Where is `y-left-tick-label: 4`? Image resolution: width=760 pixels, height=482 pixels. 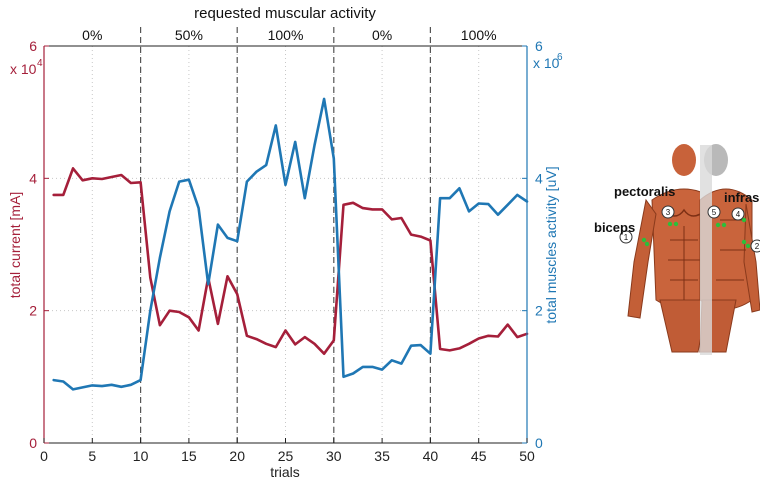 y-left-tick-label: 4 is located at coordinates (33, 178).